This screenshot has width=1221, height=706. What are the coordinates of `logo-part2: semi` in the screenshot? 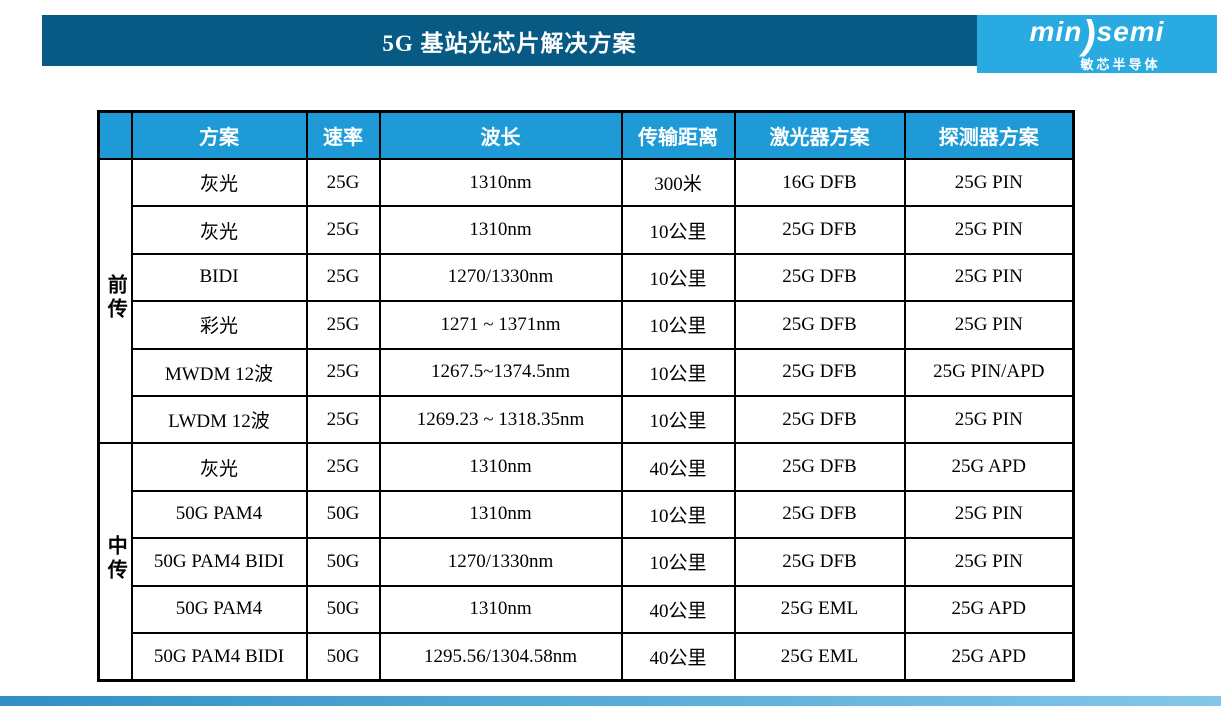 It's located at (1130, 31).